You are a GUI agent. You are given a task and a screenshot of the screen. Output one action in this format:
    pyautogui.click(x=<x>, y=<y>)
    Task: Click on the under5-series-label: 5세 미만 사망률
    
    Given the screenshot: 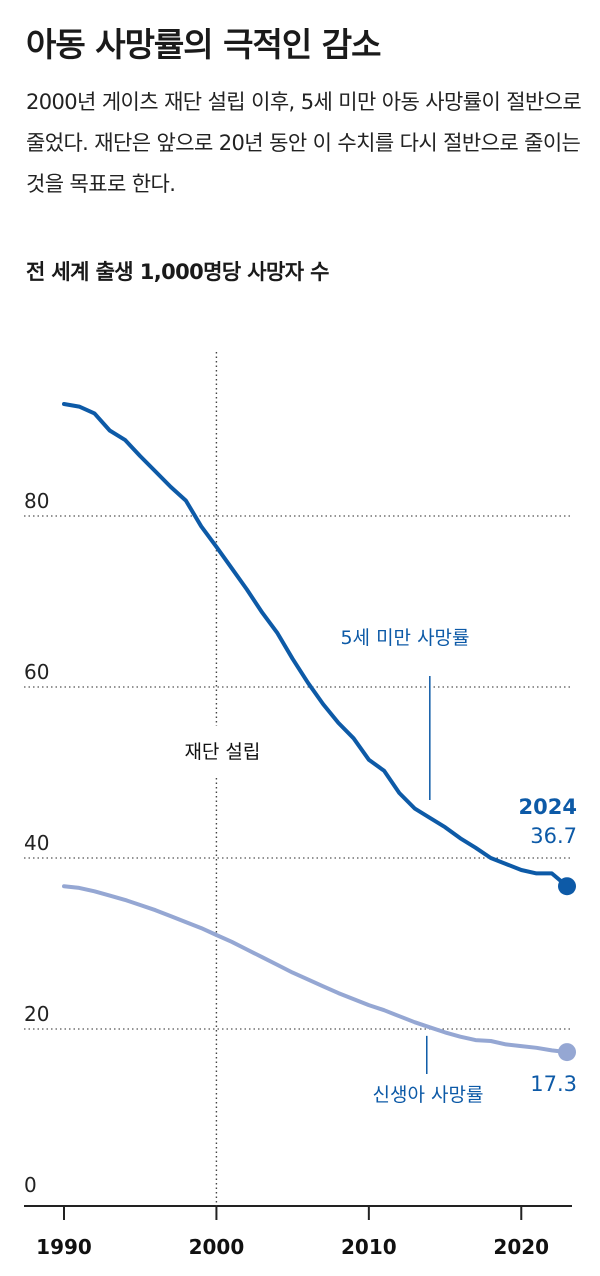 What is the action you would take?
    pyautogui.click(x=404, y=638)
    